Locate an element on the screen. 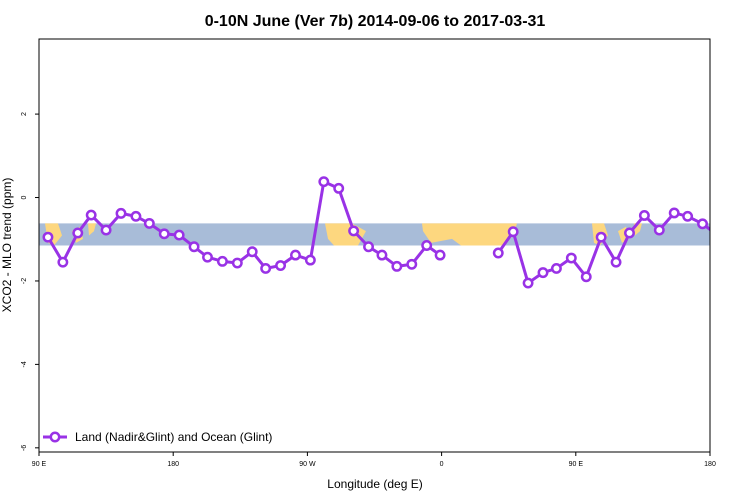  legend: Land (Nadir&Glint) and Ocean (Glint) is located at coordinates (157, 437).